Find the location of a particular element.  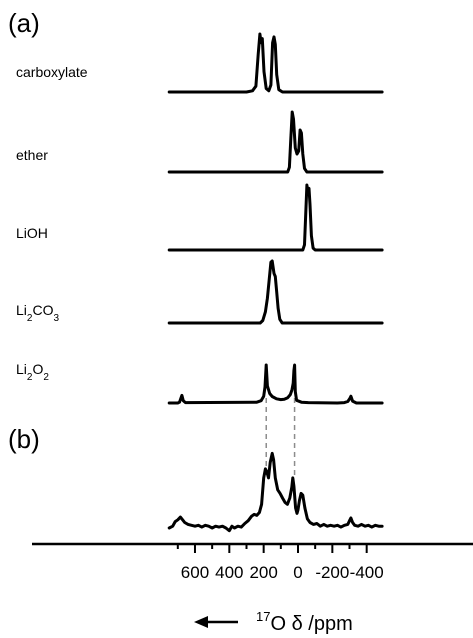

trace-label-carboxylate: carboxylate is located at coordinates (52, 72).